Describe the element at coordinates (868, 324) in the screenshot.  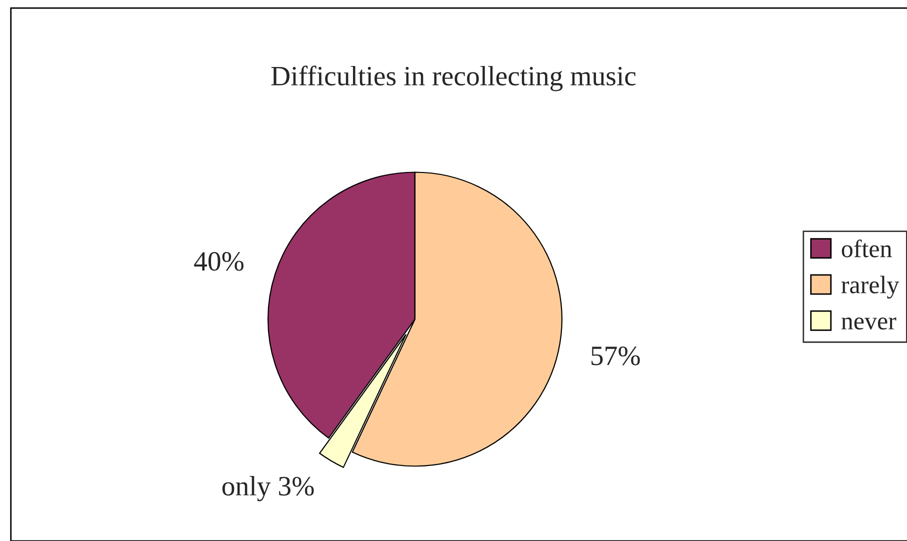
I see `legend-label: never` at that location.